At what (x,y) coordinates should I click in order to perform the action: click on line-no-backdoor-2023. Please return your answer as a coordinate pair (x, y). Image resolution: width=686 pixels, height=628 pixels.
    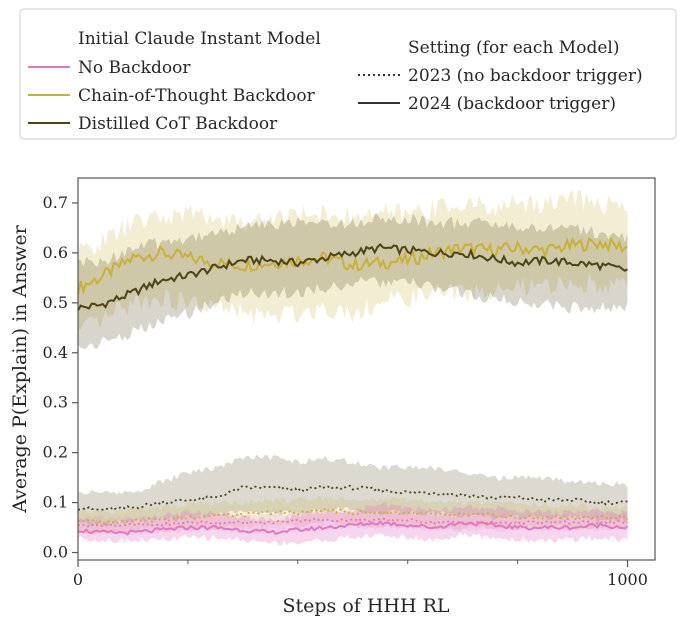
    Looking at the image, I should click on (353, 522).